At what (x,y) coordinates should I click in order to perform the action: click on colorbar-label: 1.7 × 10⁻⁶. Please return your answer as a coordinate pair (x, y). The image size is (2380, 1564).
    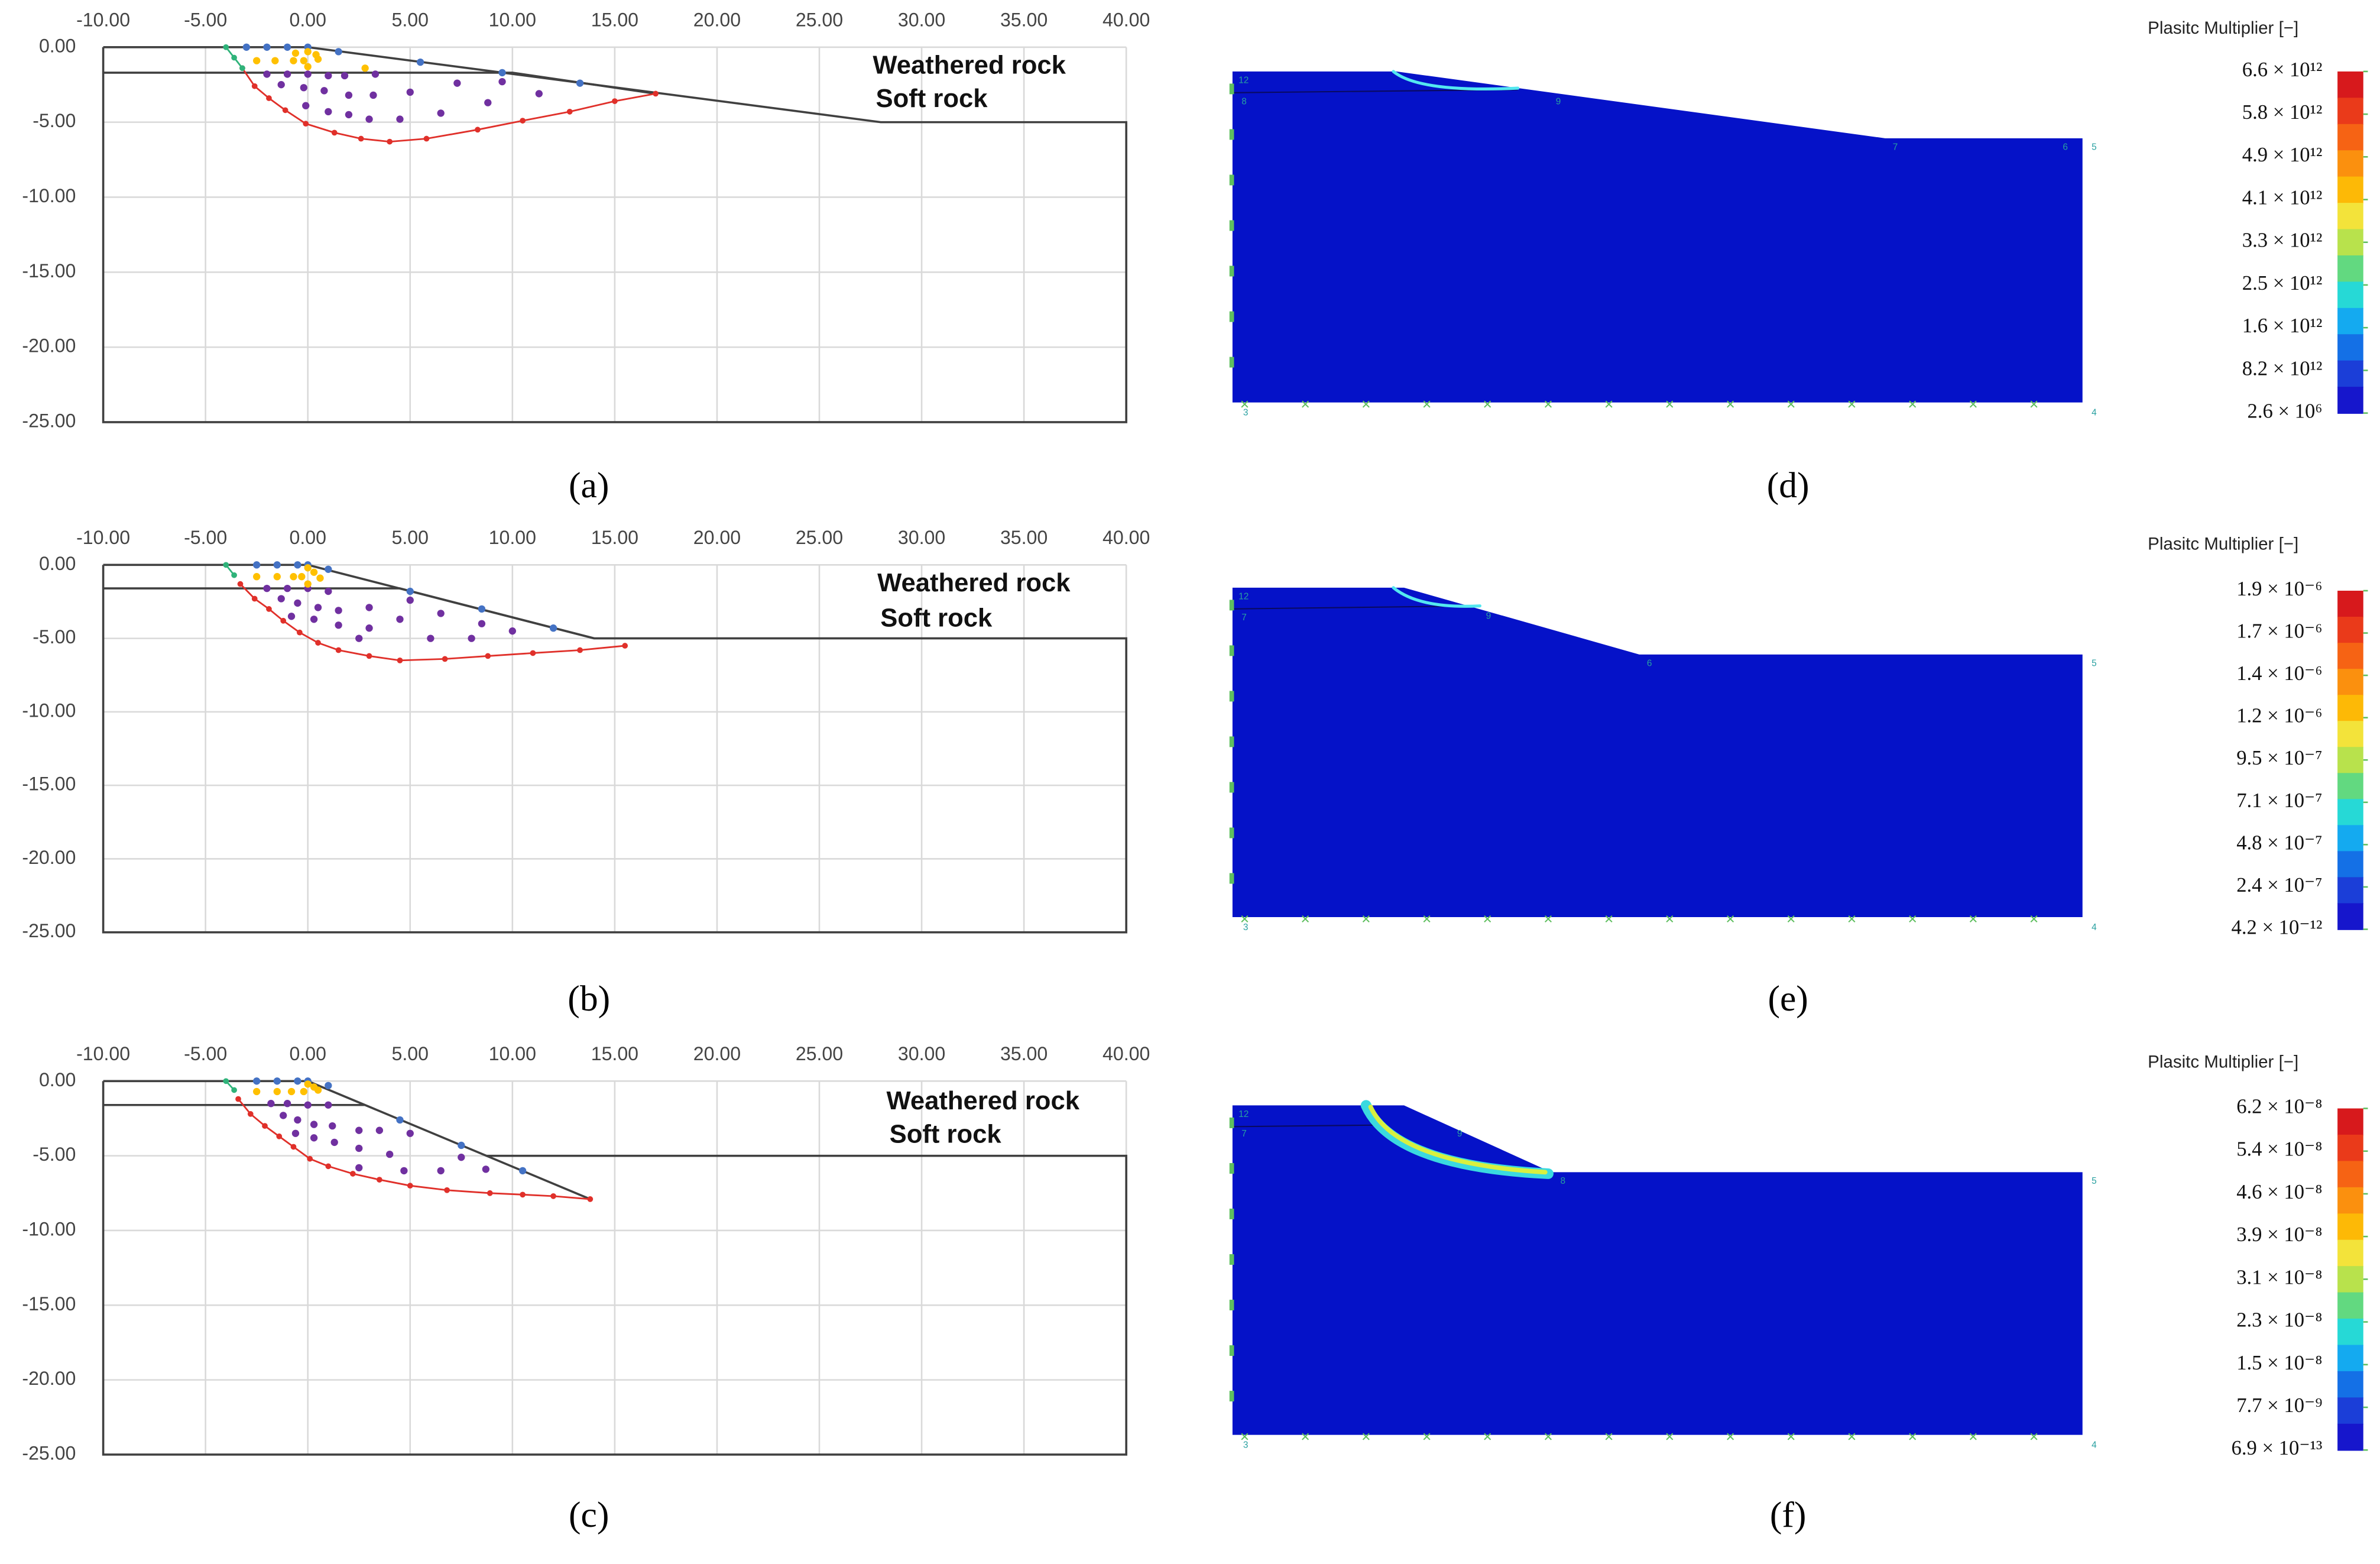
    Looking at the image, I should click on (2279, 631).